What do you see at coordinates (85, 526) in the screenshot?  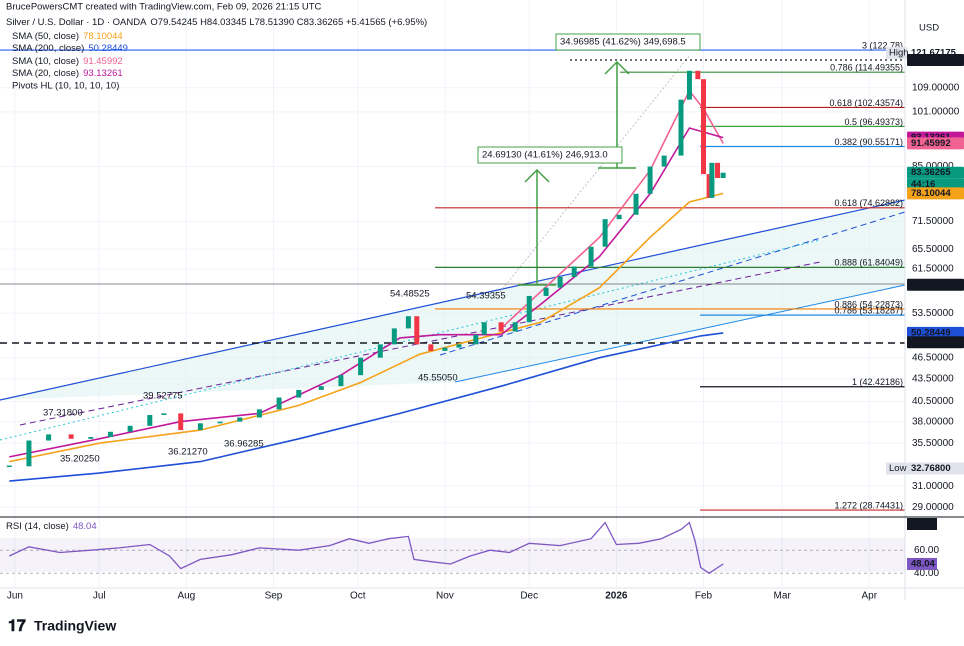 I see `rsi-value: 48.04` at bounding box center [85, 526].